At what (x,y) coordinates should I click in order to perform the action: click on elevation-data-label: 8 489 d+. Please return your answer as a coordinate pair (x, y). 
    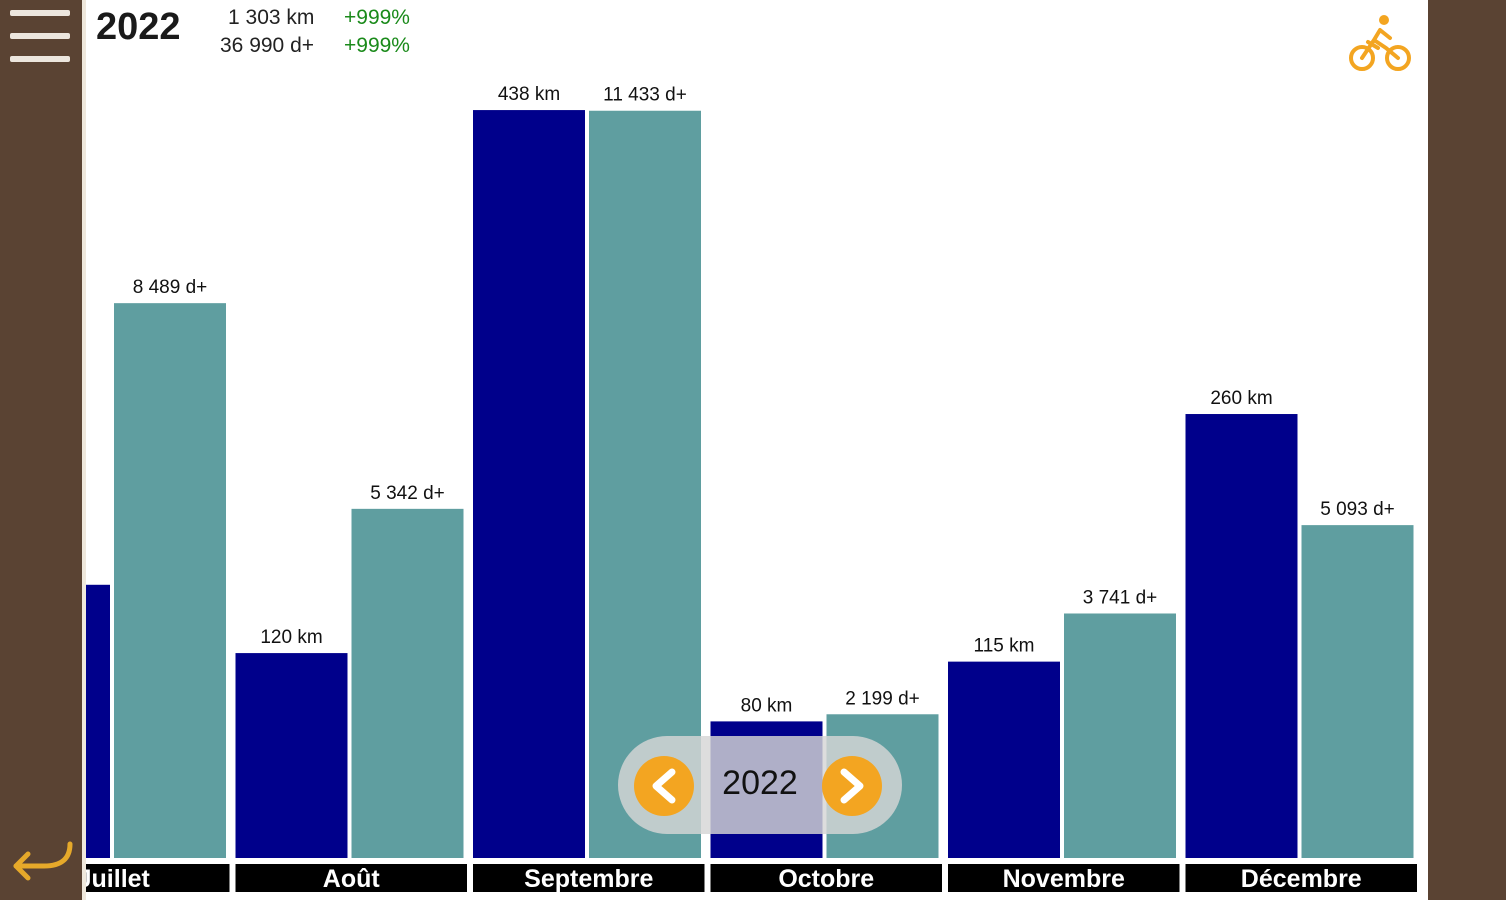
    Looking at the image, I should click on (170, 287).